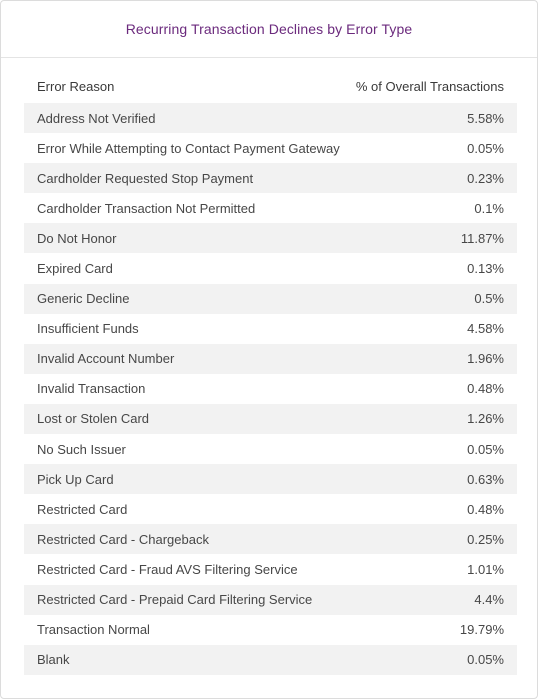 This screenshot has height=699, width=538. Describe the element at coordinates (270, 238) in the screenshot. I see `table-row: Do Not Honor 11.87%` at that location.